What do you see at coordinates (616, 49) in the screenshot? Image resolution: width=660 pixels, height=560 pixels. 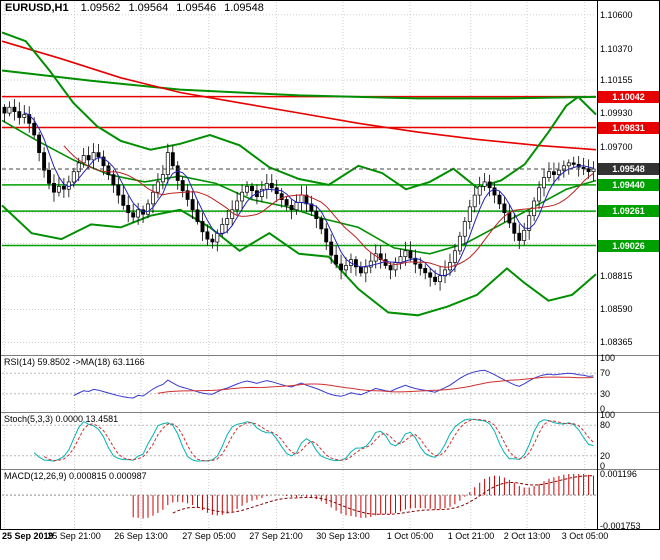 I see `price-axis-label: 1.10370` at bounding box center [616, 49].